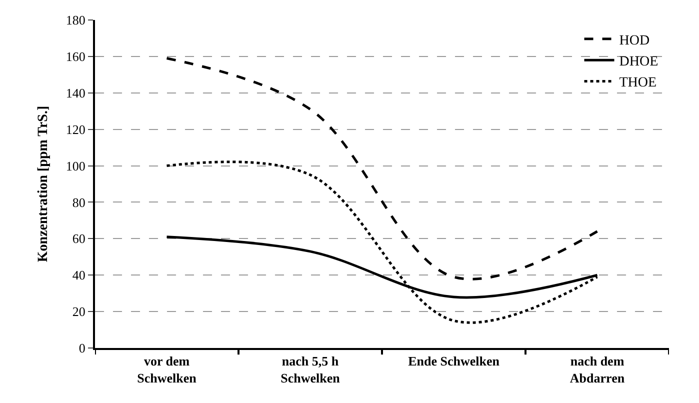 Image resolution: width=699 pixels, height=403 pixels. What do you see at coordinates (43, 184) in the screenshot?
I see `y-axis-title: Konzentration [ppm TrS.]` at bounding box center [43, 184].